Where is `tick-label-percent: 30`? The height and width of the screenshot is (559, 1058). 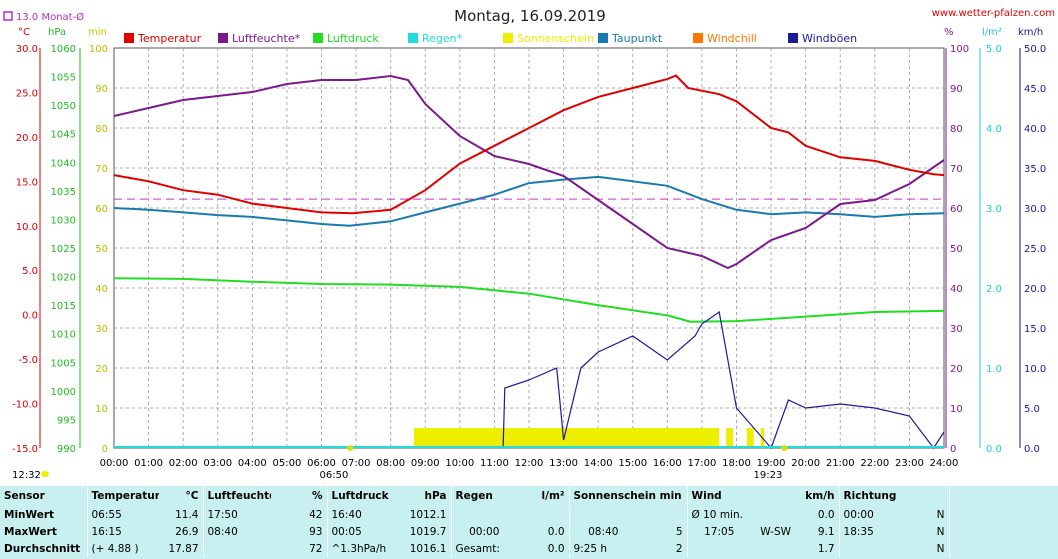
tick-label-percent: 30 is located at coordinates (956, 329).